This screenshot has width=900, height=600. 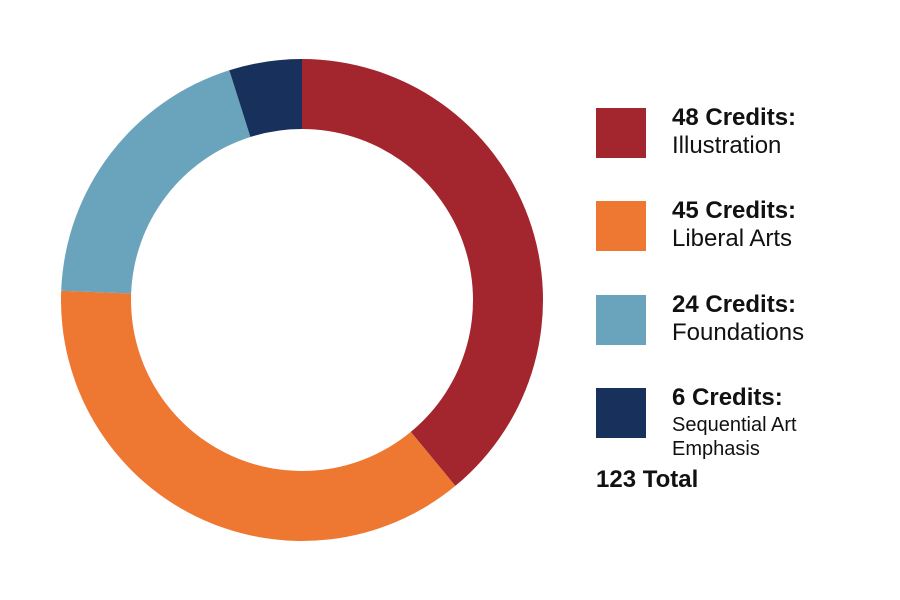 What do you see at coordinates (156, 182) in the screenshot?
I see `slice-foundations` at bounding box center [156, 182].